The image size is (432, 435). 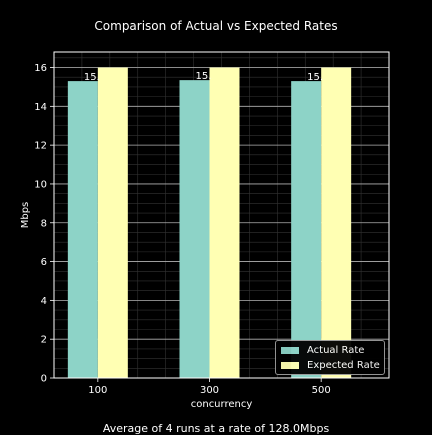 What do you see at coordinates (40, 146) in the screenshot?
I see `y-tick-label: 12` at bounding box center [40, 146].